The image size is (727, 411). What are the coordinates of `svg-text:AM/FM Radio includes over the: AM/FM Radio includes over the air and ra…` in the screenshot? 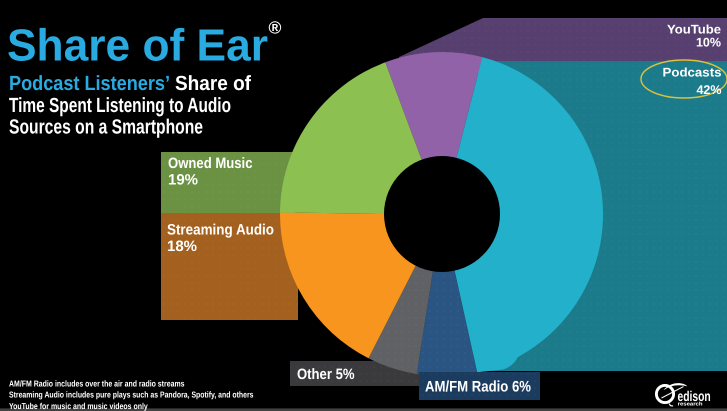 It's located at (97, 383).